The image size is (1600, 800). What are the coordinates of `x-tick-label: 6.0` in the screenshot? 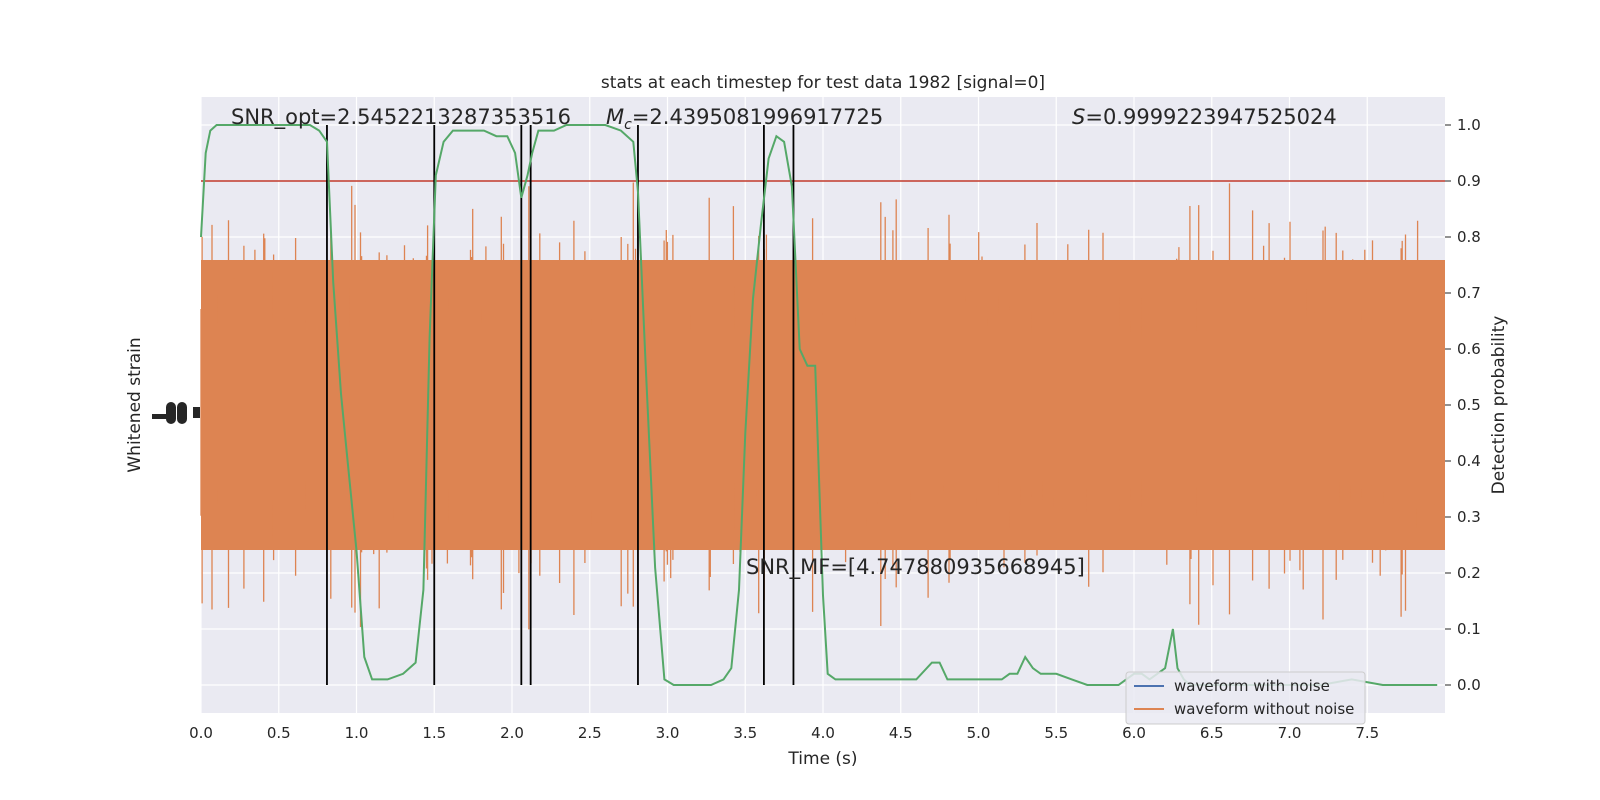 It's located at (1134, 733).